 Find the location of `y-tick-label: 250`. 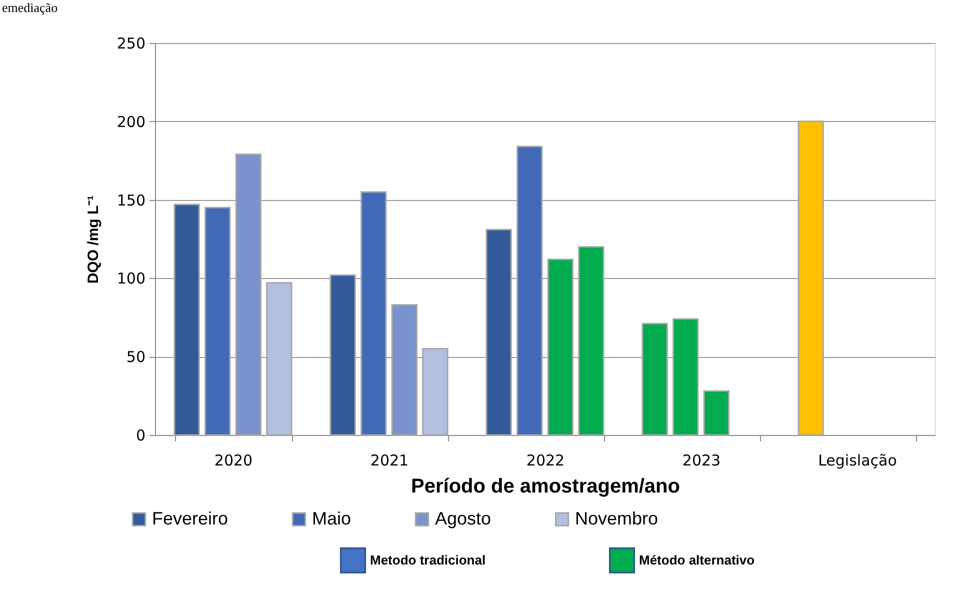

y-tick-label: 250 is located at coordinates (131, 43).